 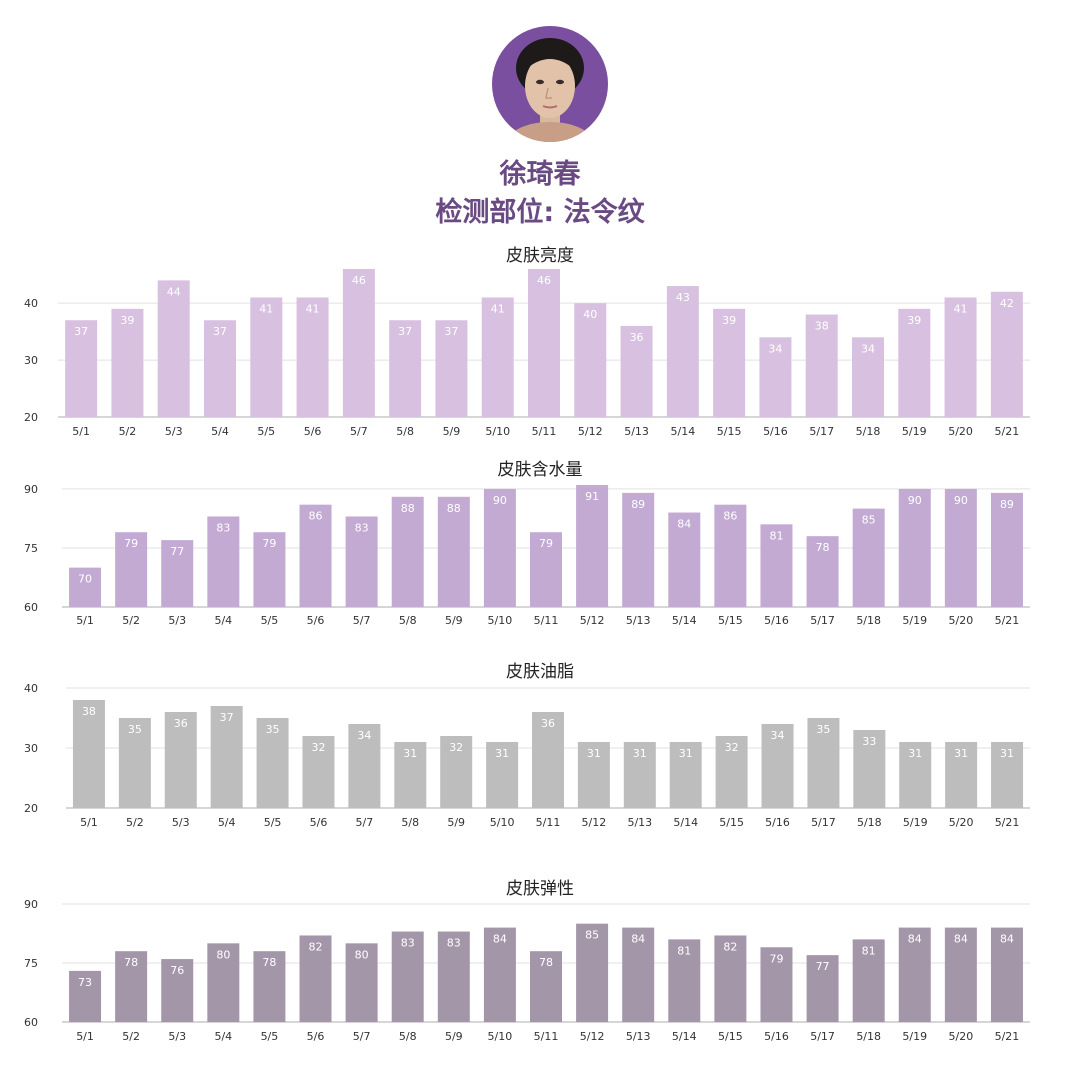 I want to click on x-tick-label: 5/3, so click(x=174, y=431).